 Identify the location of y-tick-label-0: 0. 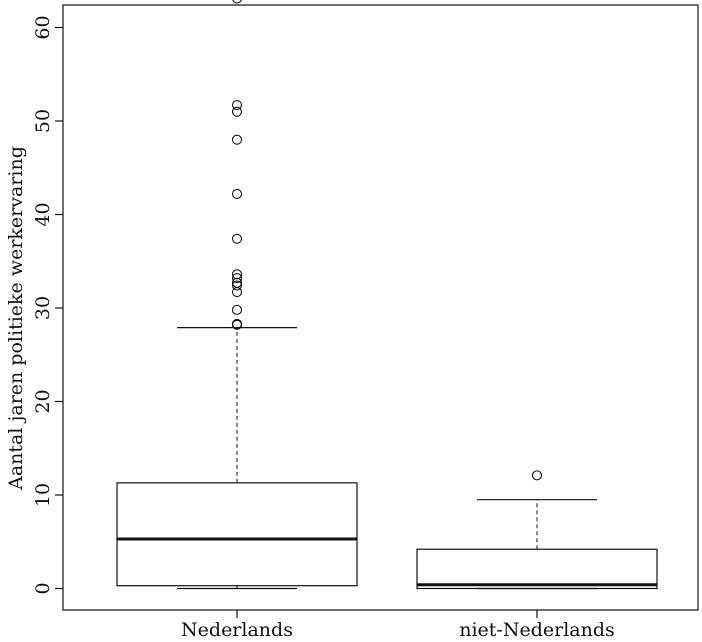
(43, 588).